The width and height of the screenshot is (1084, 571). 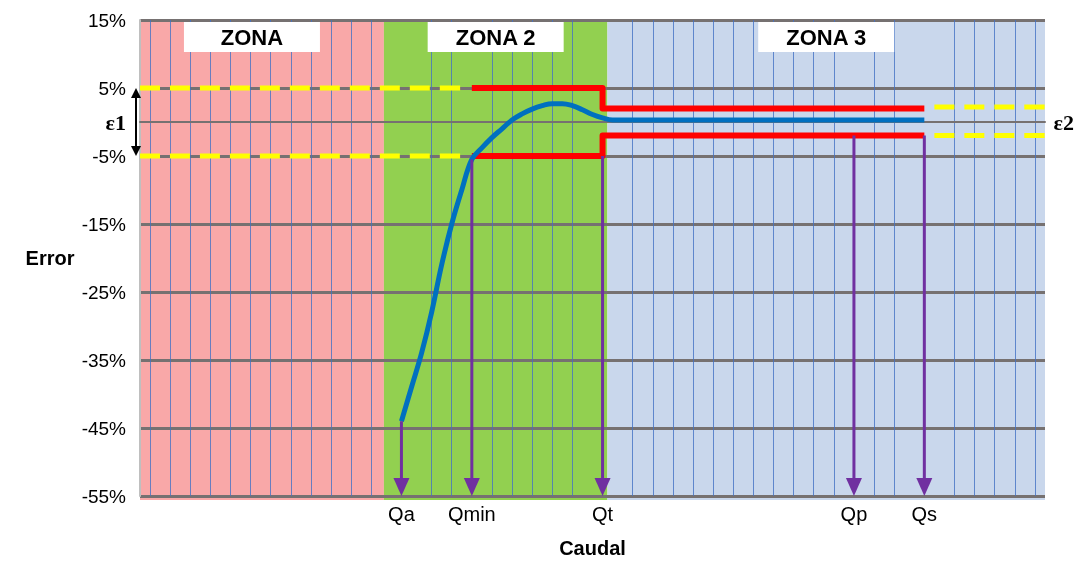 What do you see at coordinates (112, 88) in the screenshot?
I see `y-tick-label: 5%` at bounding box center [112, 88].